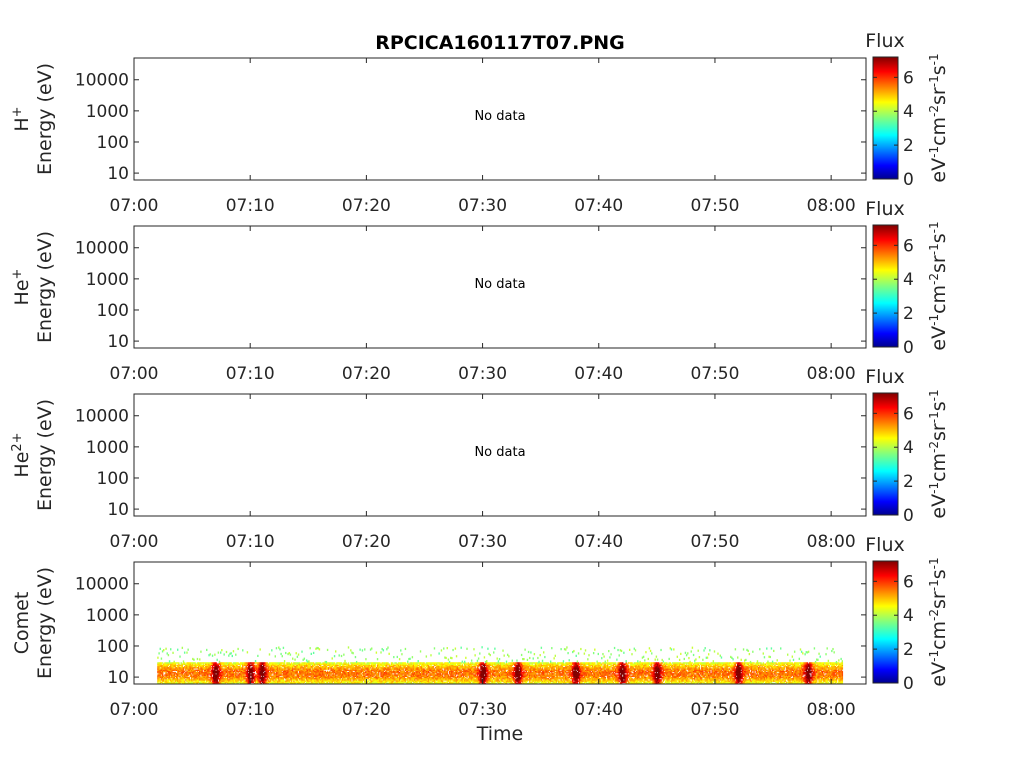 This screenshot has width=1024, height=768. Describe the element at coordinates (714, 206) in the screenshot. I see `x-tick-label: 07:50` at that location.